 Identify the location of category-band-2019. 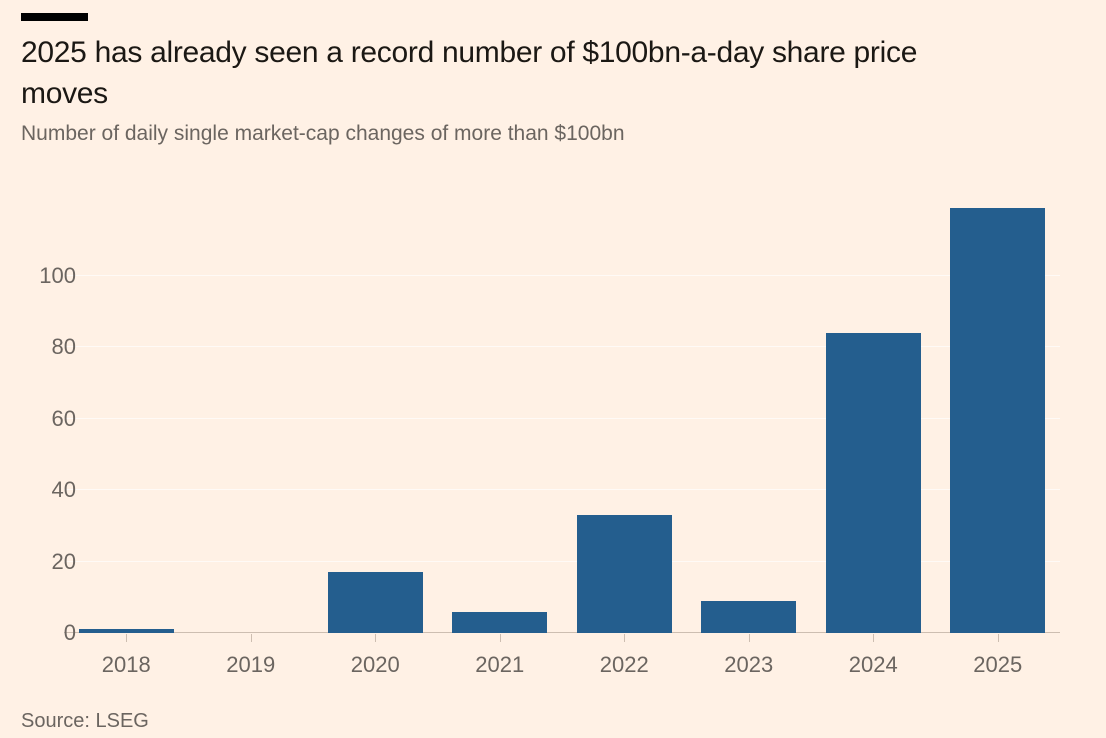
(251, 411).